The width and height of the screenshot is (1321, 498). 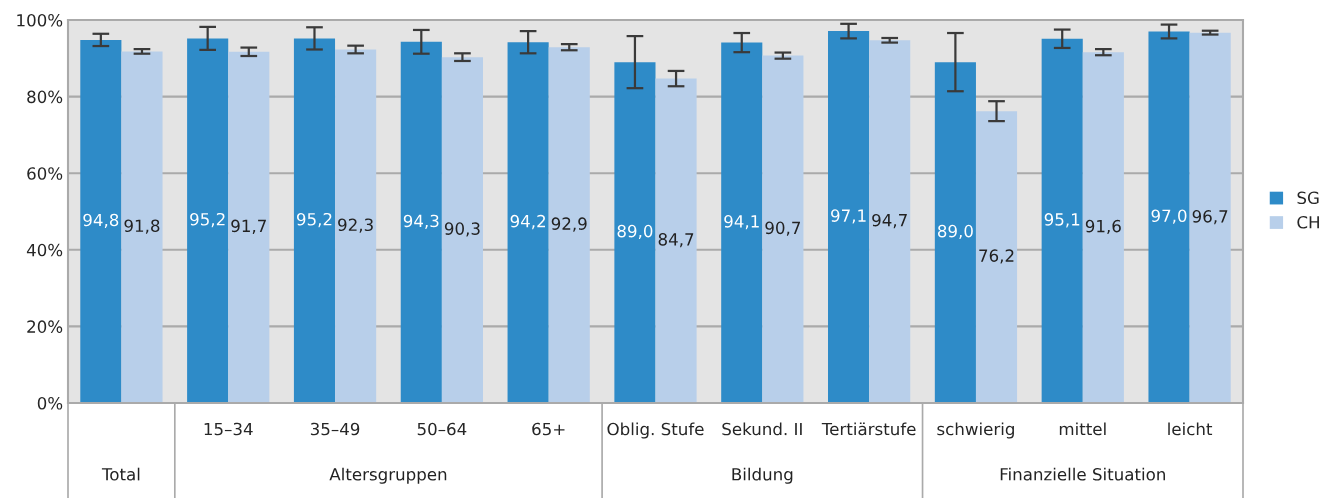 What do you see at coordinates (1082, 474) in the screenshot?
I see `text: Finanzielle Situation` at bounding box center [1082, 474].